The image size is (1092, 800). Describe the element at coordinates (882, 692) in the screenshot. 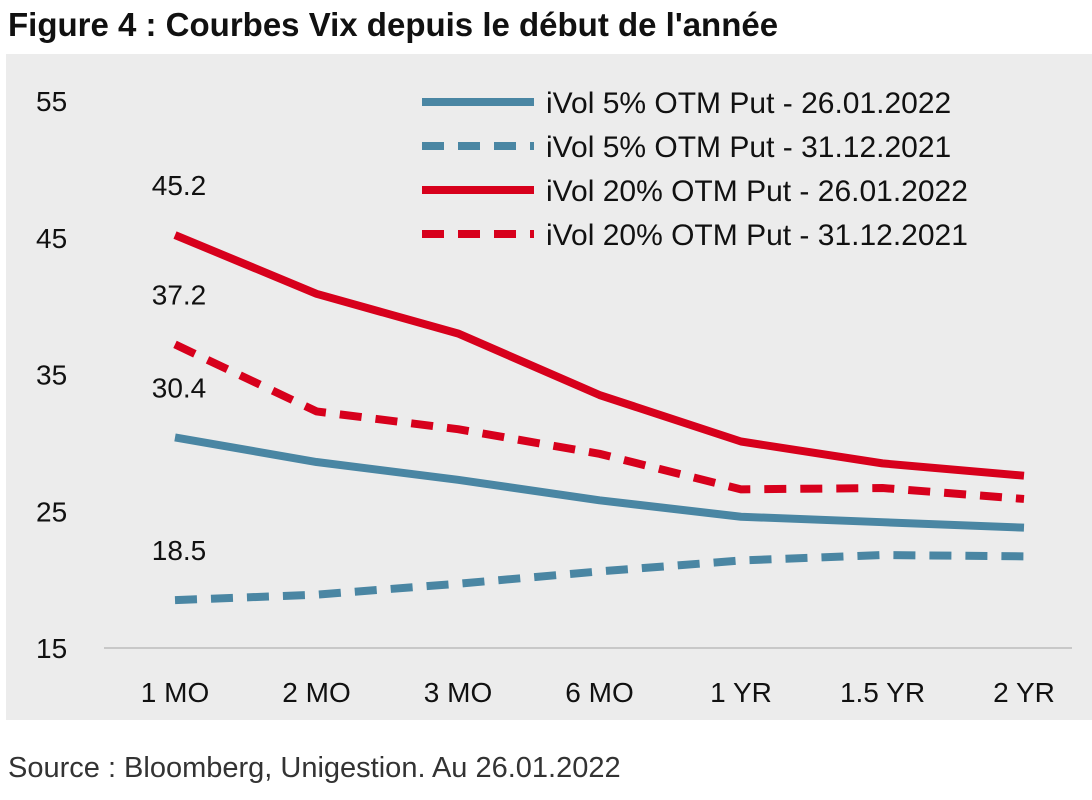

I see `x-tick-label: 1.5 YR` at that location.